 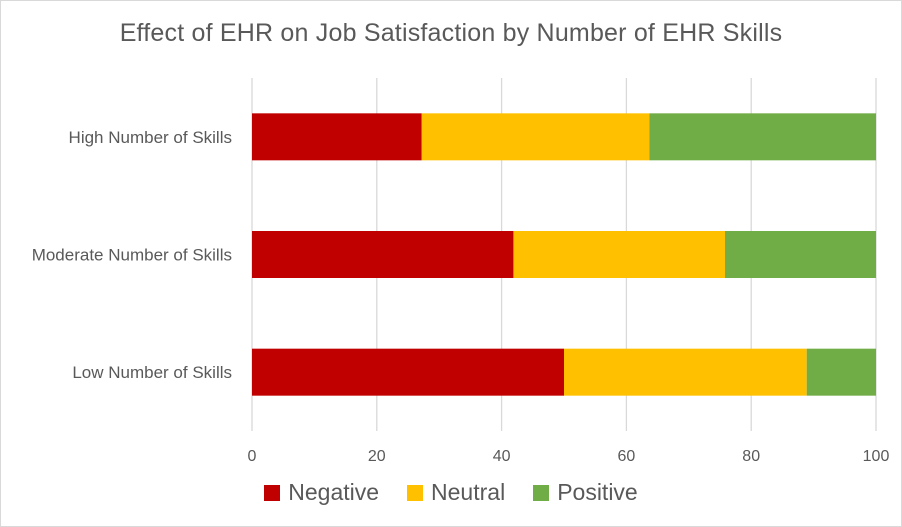 I want to click on x-tick-label: 20, so click(x=377, y=456).